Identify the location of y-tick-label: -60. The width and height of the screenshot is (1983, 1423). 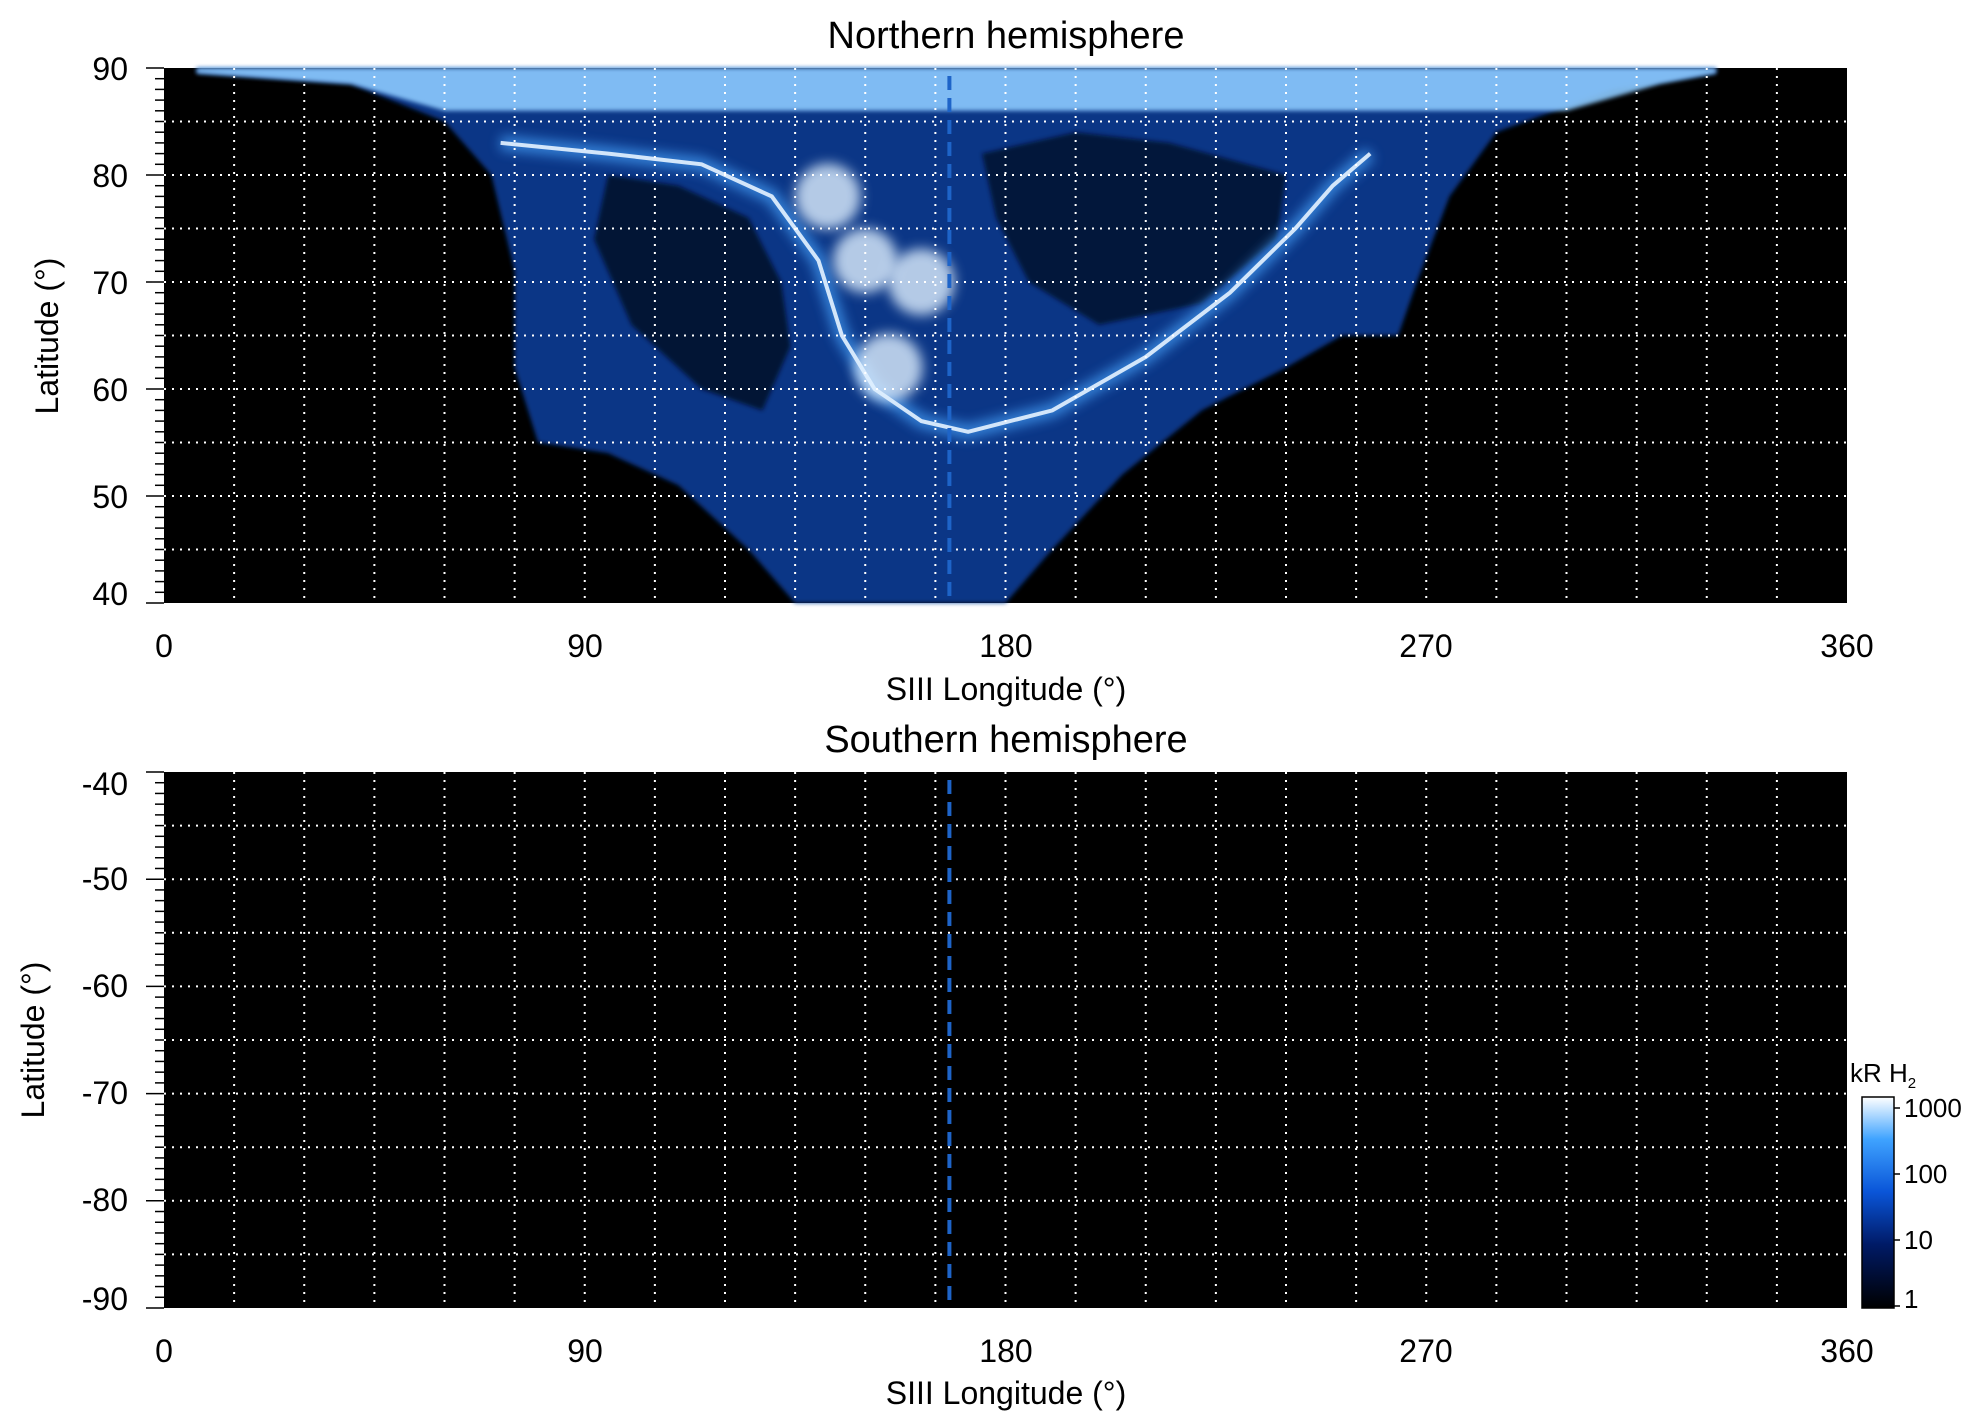
(105, 986).